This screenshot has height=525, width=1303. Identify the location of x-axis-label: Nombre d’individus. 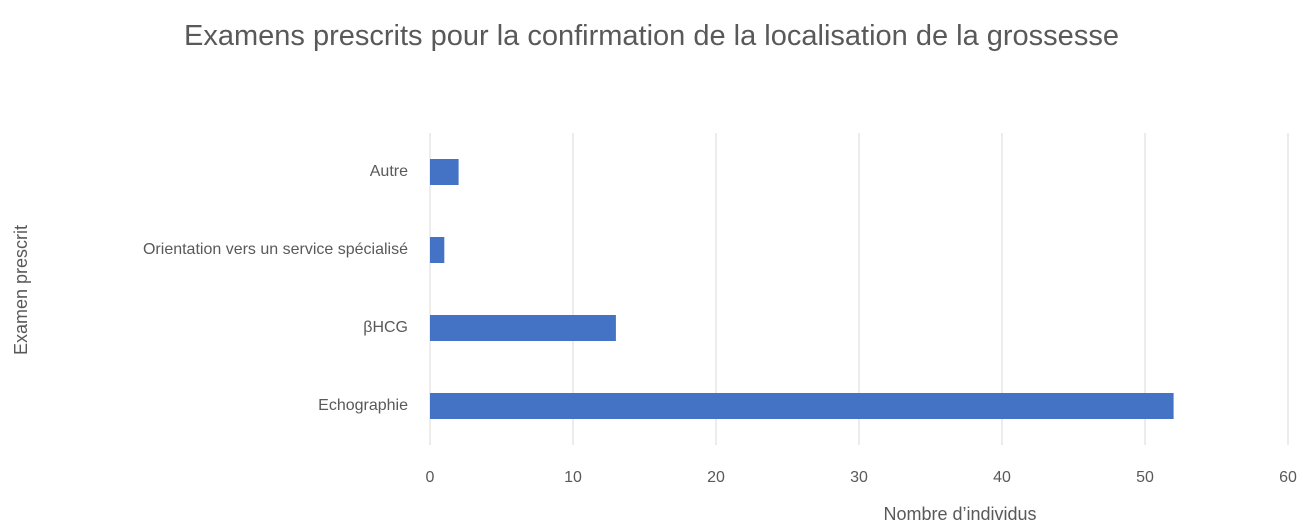
(959, 514).